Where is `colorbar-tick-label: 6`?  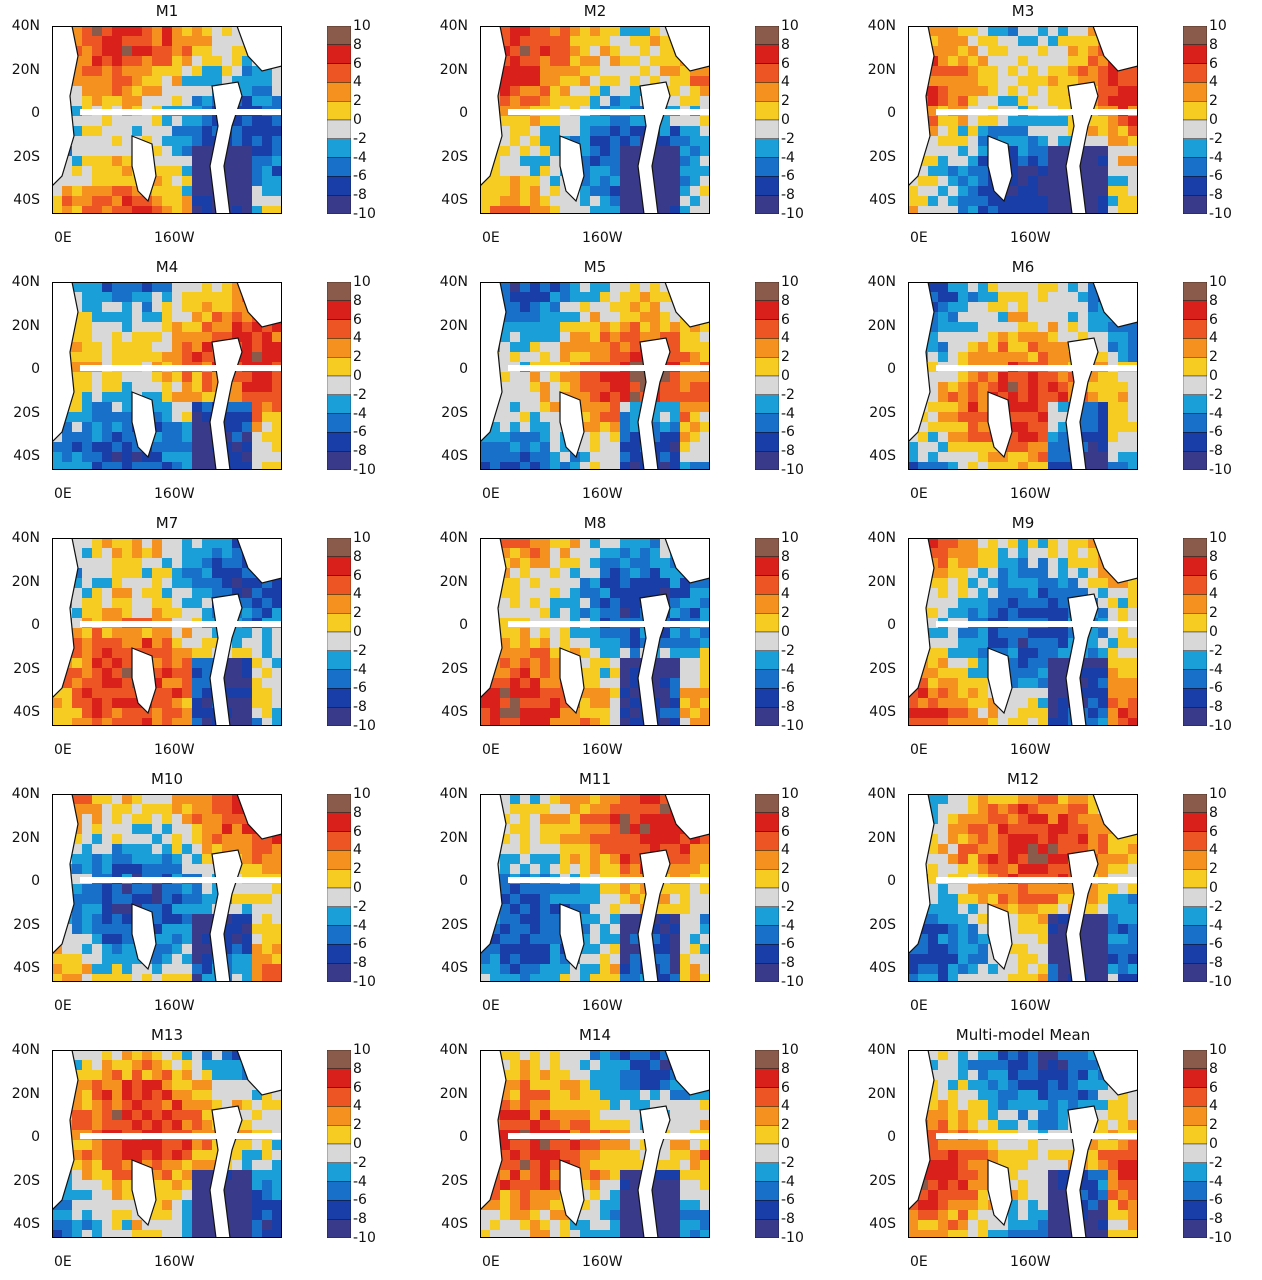
colorbar-tick-label: 6 is located at coordinates (357, 319).